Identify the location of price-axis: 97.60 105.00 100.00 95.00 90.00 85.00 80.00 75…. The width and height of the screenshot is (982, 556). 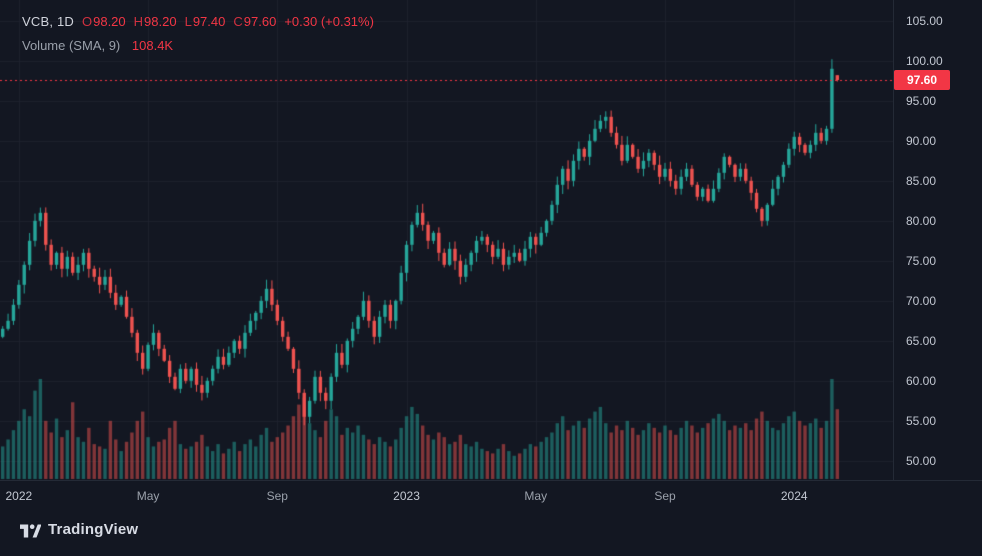
(937, 240).